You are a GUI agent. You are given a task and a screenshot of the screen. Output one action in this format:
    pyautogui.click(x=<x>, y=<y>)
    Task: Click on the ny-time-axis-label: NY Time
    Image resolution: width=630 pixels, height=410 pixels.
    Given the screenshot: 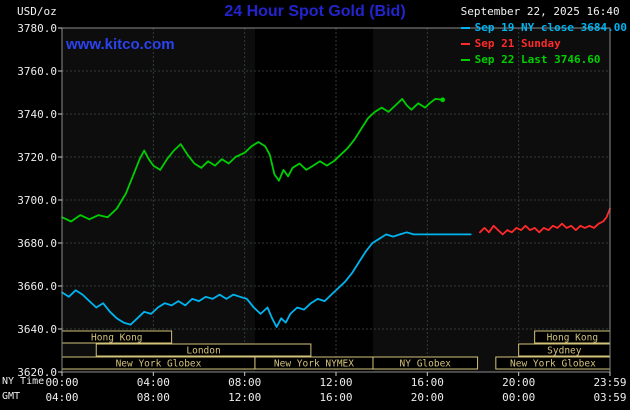 What is the action you would take?
    pyautogui.click(x=23, y=381)
    